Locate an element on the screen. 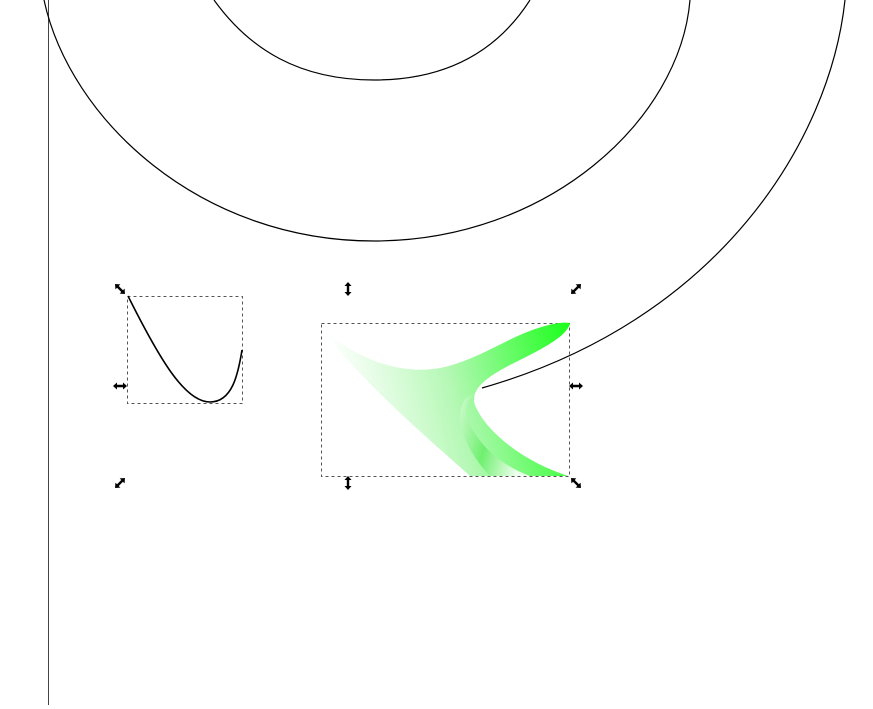  green-shape-handles is located at coordinates (464, 386).